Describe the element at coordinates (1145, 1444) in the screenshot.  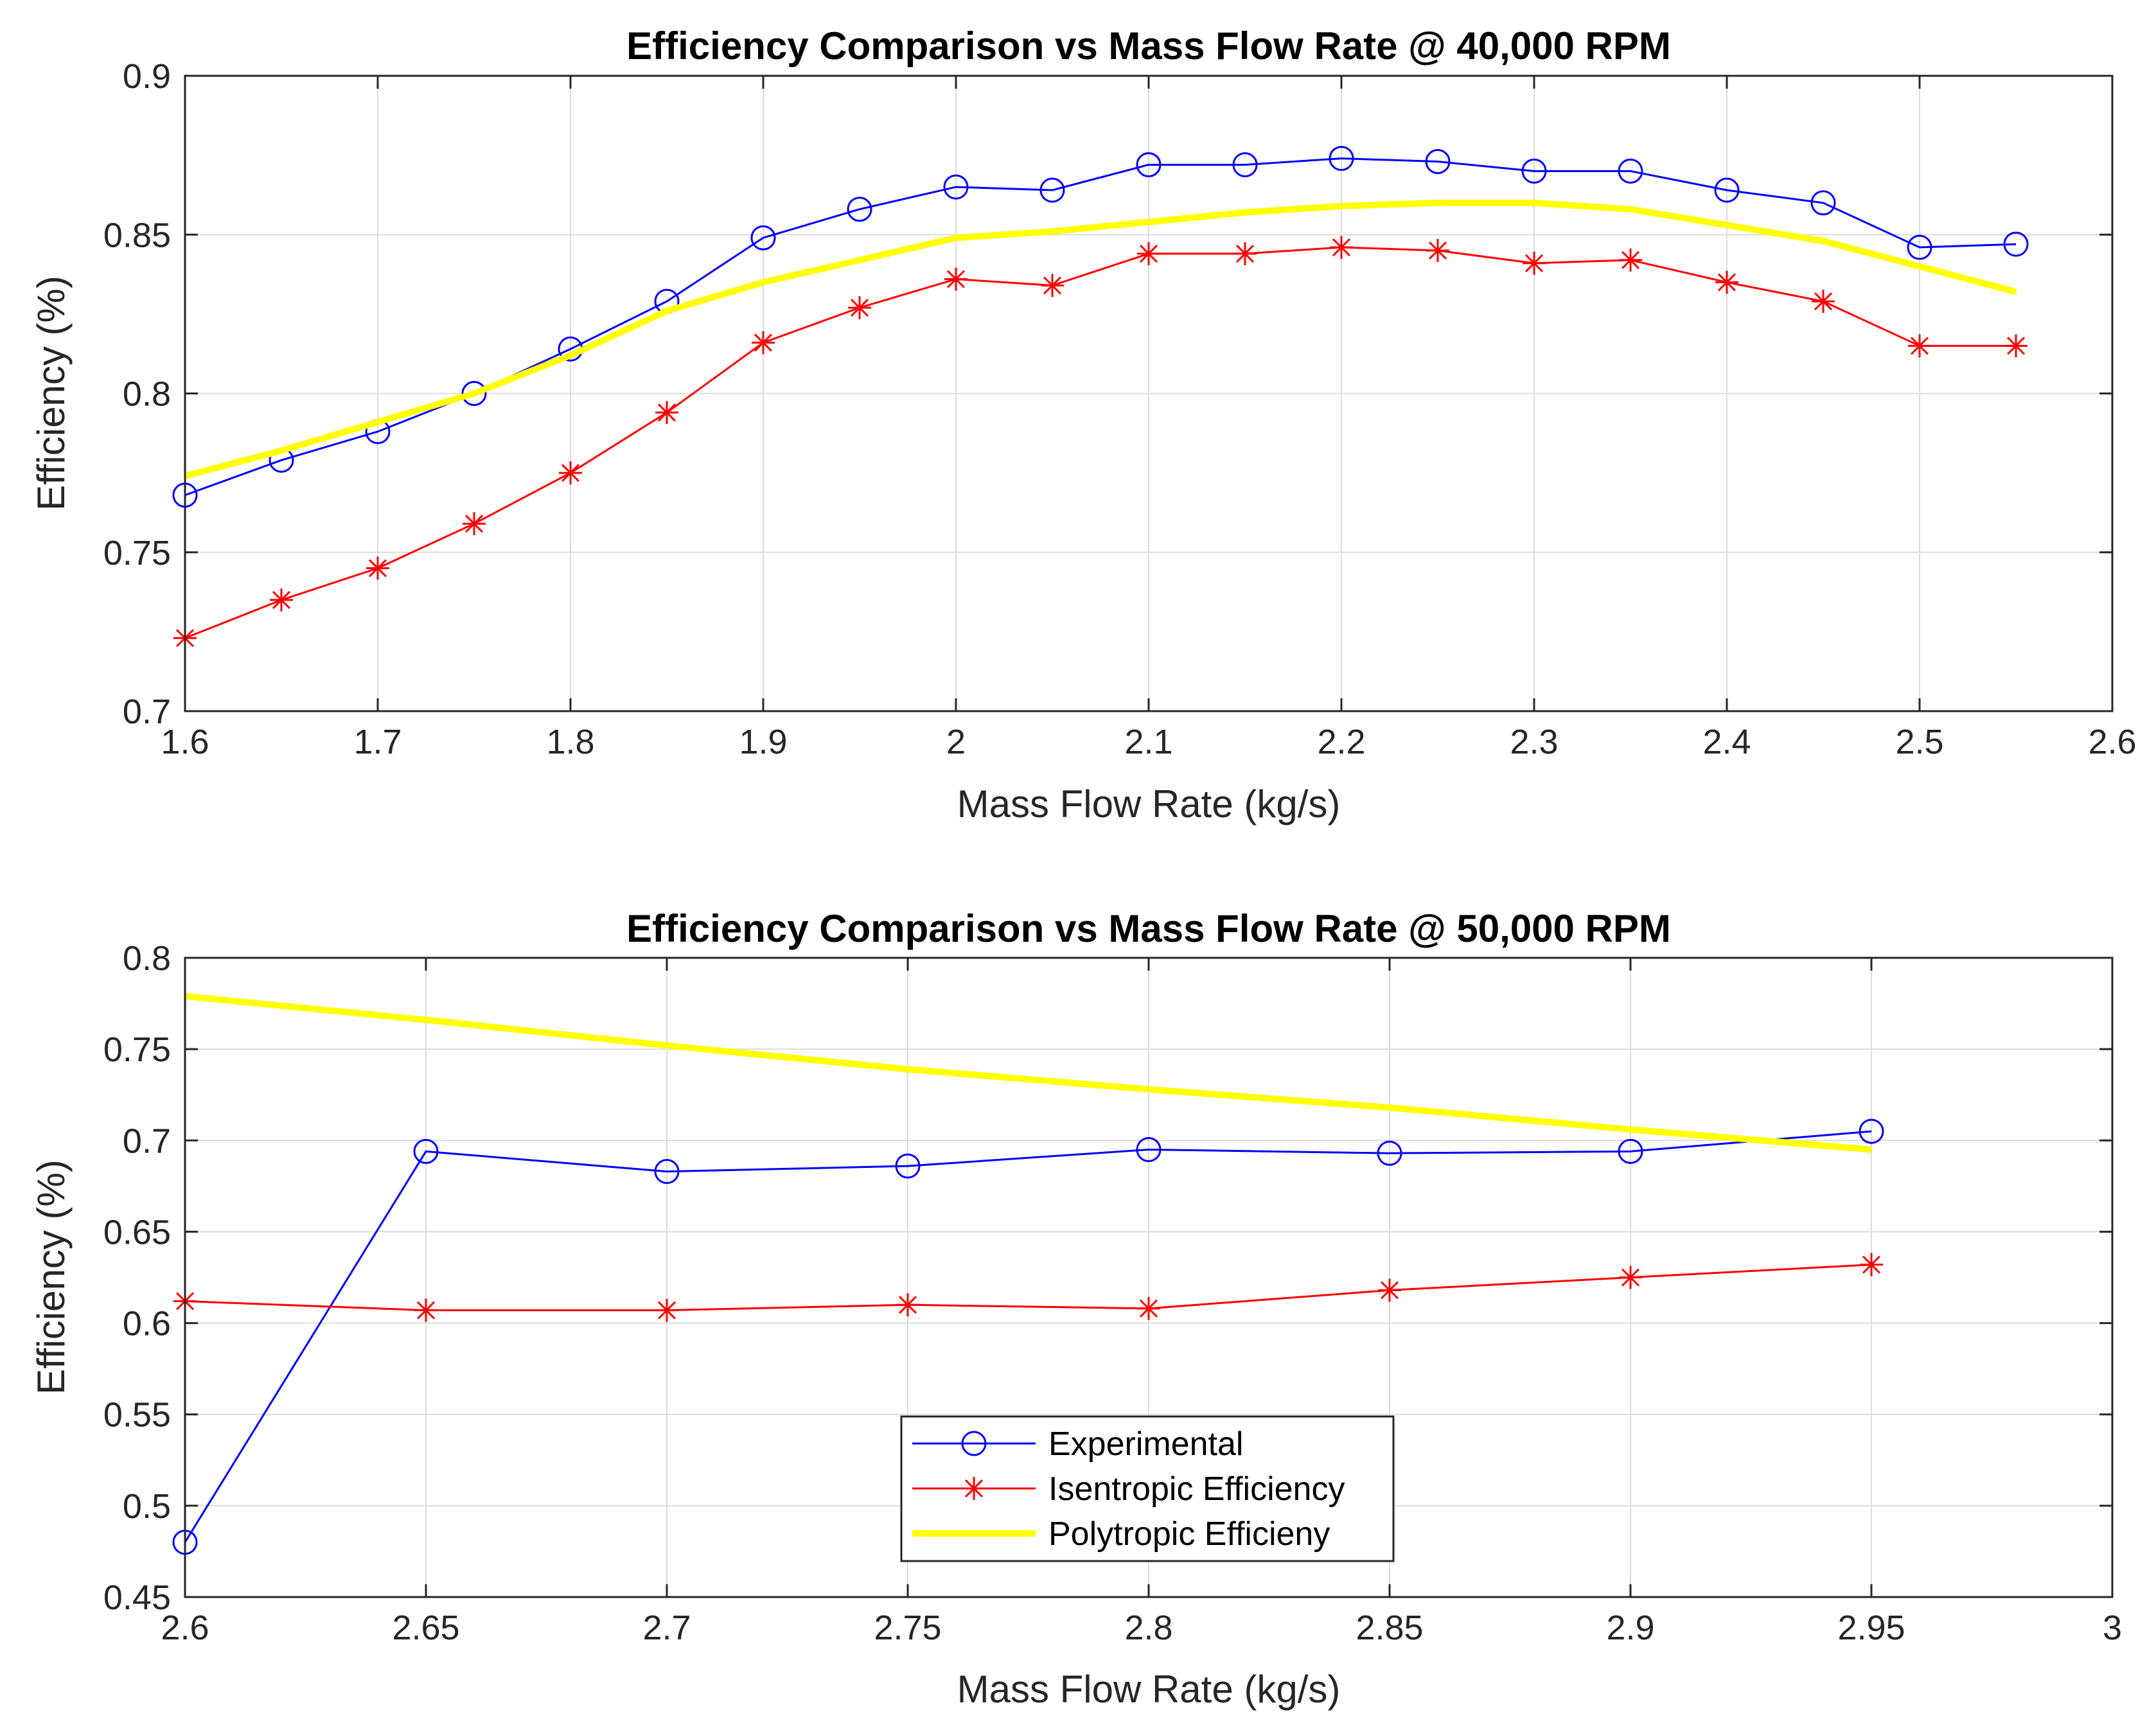
I see `legend-label-experimental: Experimental` at that location.